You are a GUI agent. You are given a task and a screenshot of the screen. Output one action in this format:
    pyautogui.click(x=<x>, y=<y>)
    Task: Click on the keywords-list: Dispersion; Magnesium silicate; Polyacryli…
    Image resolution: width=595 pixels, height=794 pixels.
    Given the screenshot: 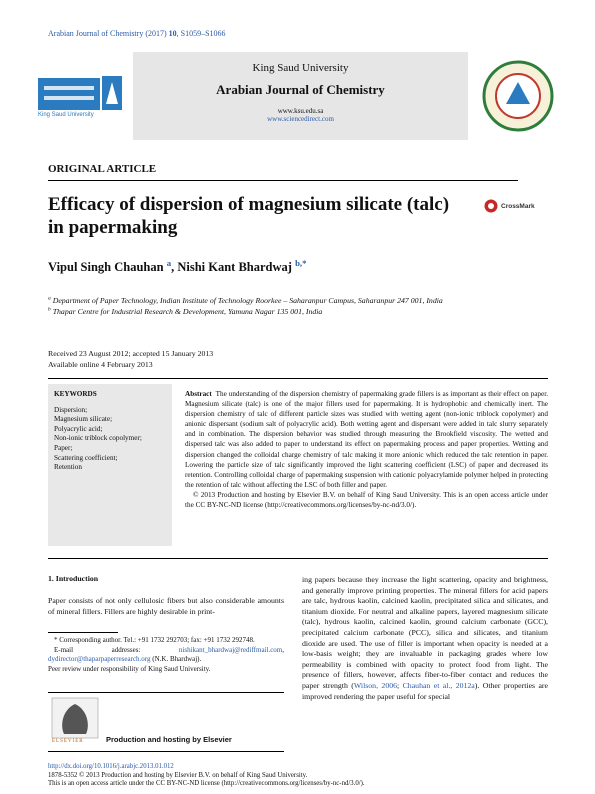 What is the action you would take?
    pyautogui.click(x=110, y=439)
    